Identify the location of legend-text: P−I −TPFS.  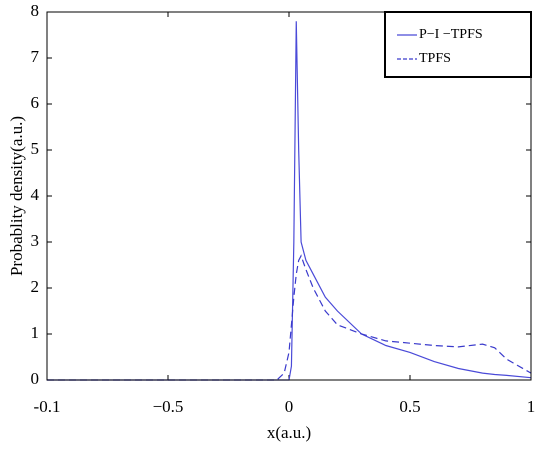
(451, 34).